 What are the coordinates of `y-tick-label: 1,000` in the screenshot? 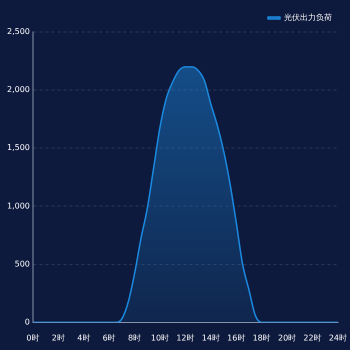 It's located at (18, 205).